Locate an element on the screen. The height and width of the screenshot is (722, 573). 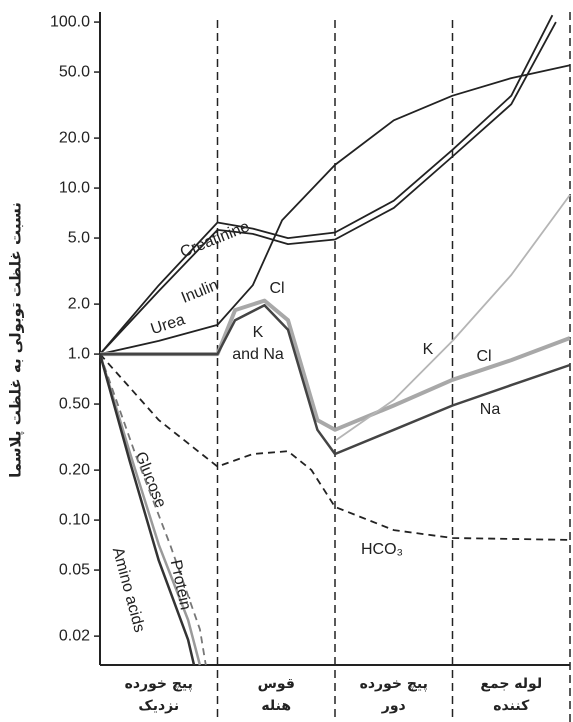
series-label: HCO₃ is located at coordinates (382, 549).